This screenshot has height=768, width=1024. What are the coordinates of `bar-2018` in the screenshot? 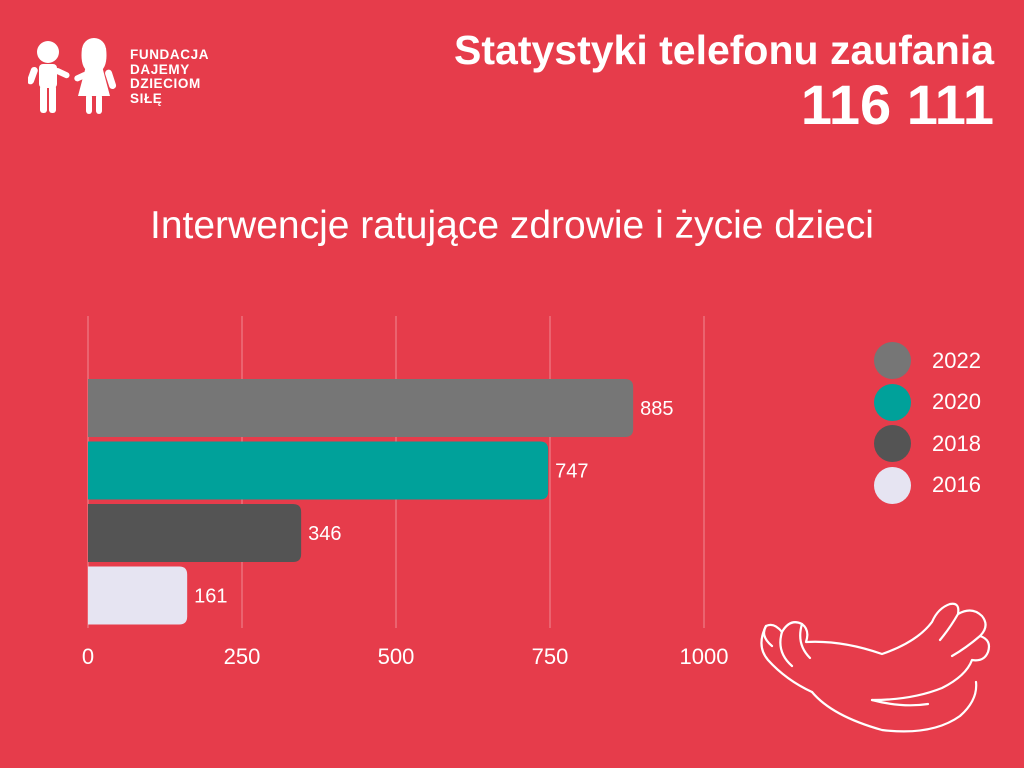 It's located at (195, 533).